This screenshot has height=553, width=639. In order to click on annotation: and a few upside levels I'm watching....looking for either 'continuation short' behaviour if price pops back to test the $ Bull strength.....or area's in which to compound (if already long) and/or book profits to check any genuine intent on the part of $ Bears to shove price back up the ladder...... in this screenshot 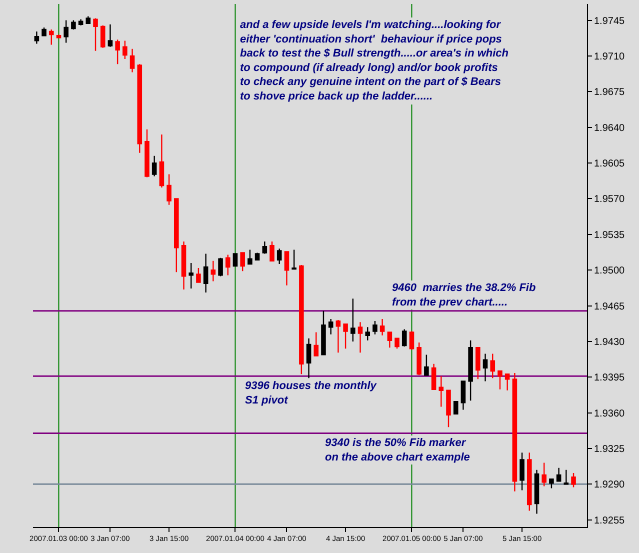, I will do `click(374, 60)`.